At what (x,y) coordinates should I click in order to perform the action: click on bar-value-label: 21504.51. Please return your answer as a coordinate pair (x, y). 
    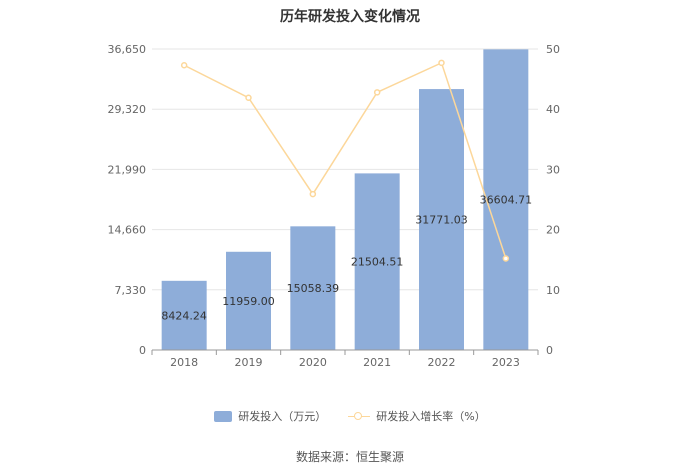
    Looking at the image, I should click on (377, 262).